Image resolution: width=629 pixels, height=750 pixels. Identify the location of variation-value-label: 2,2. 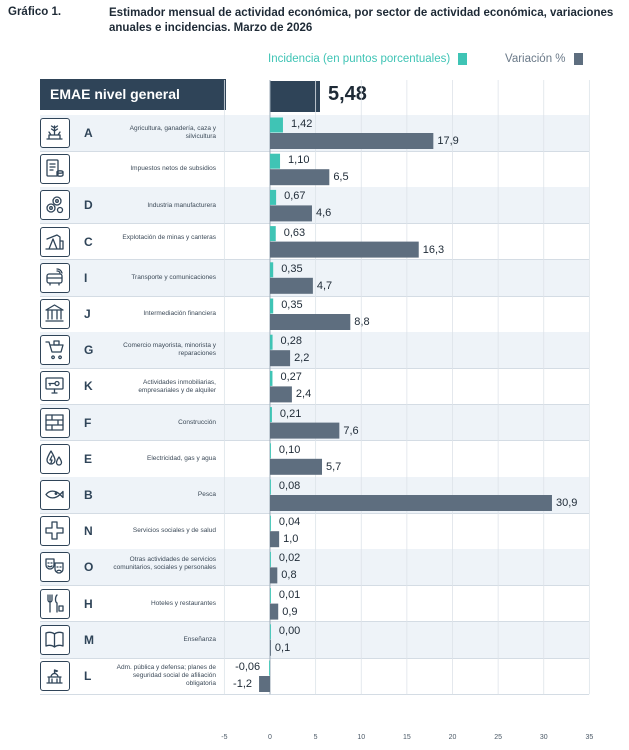
(302, 358).